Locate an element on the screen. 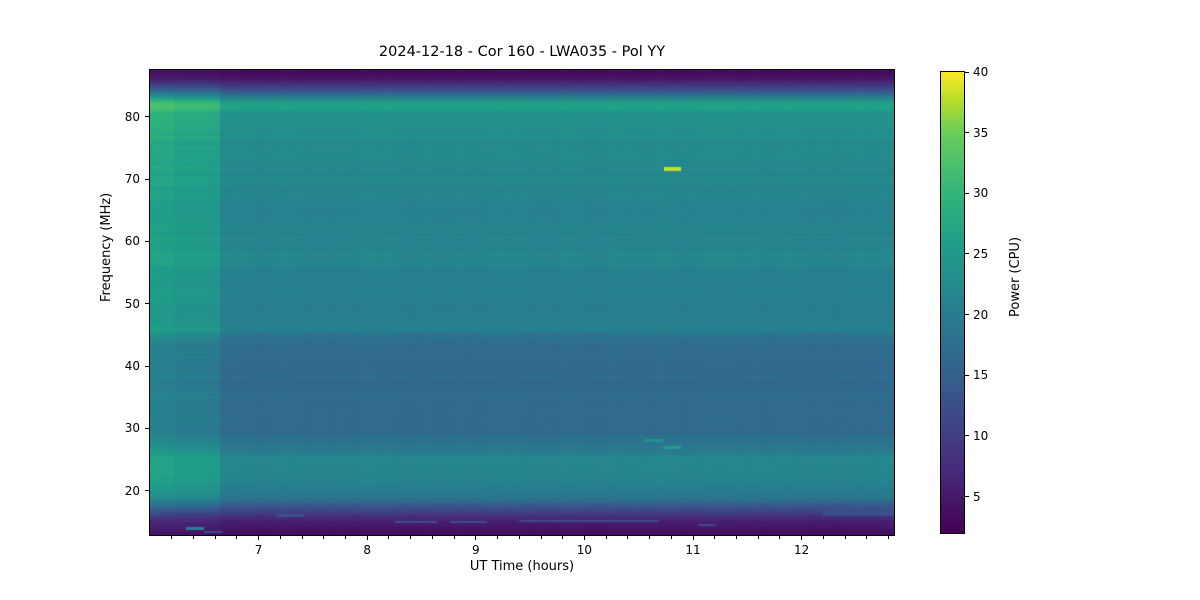 The image size is (1200, 600). chart-title: 2024-12-18 - Cor 160 - LWA035 - Pol YY is located at coordinates (522, 52).